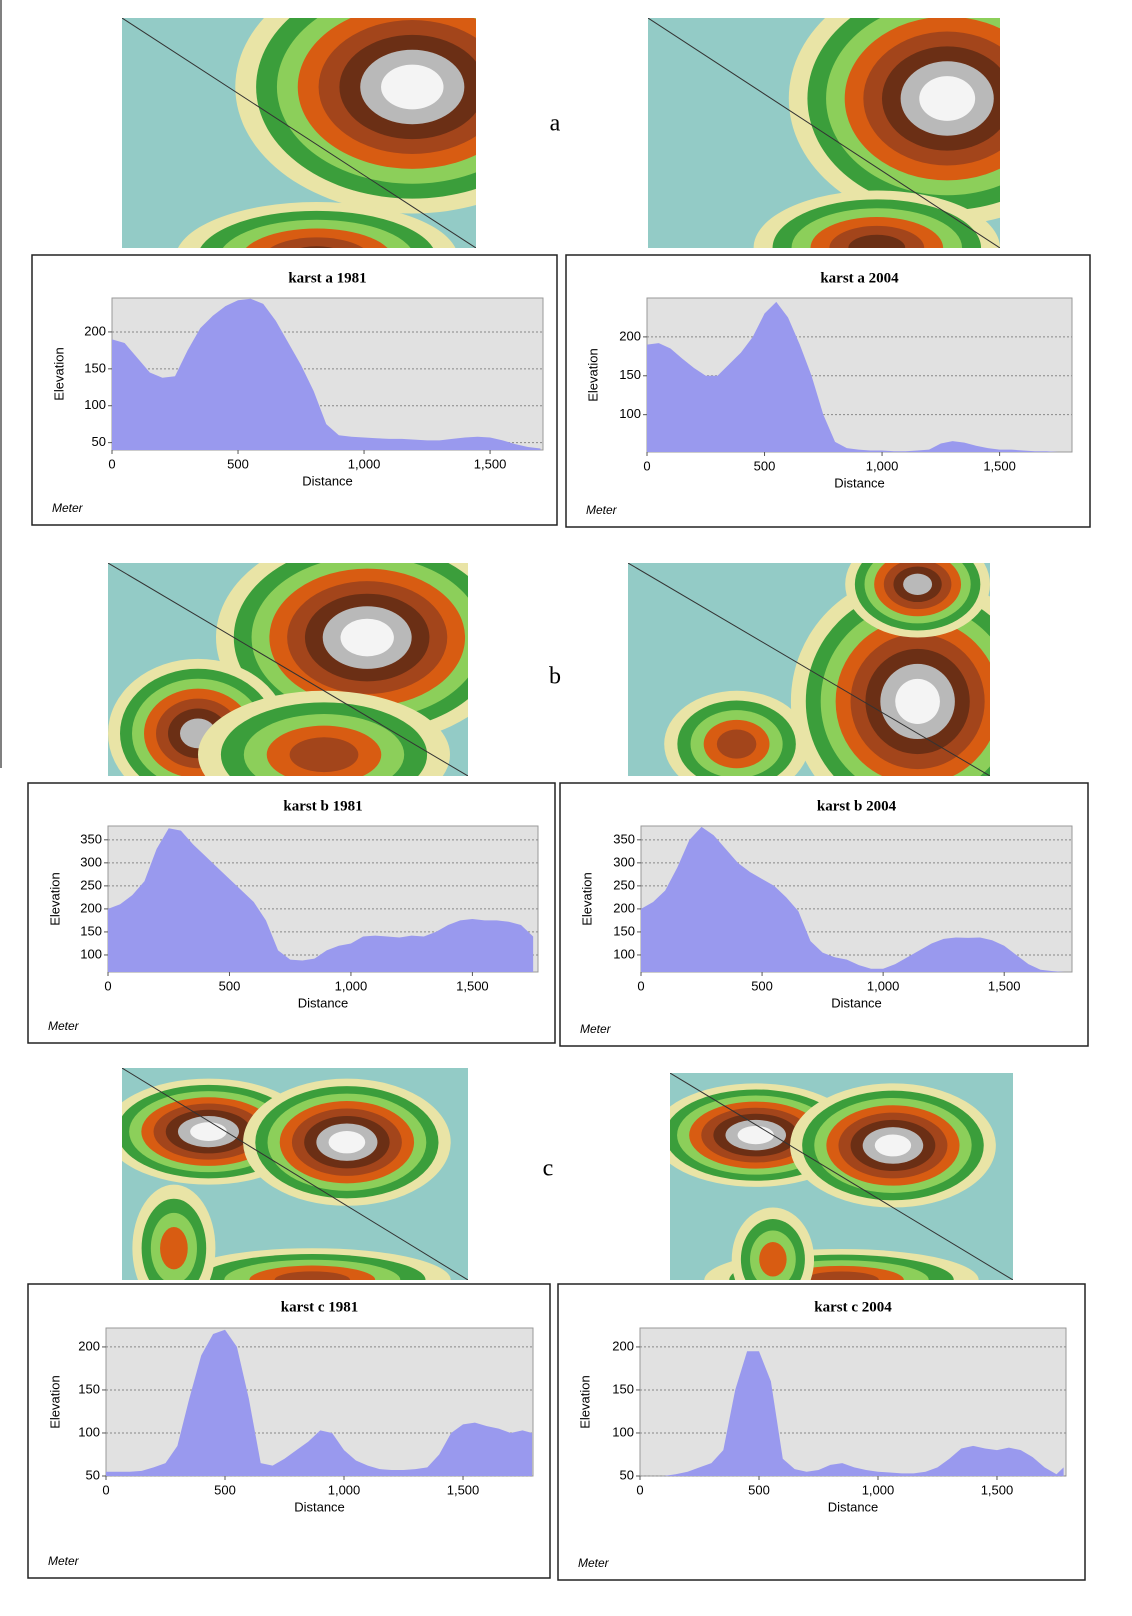  Describe the element at coordinates (859, 278) in the screenshot. I see `chart-title: karst a 2004` at that location.